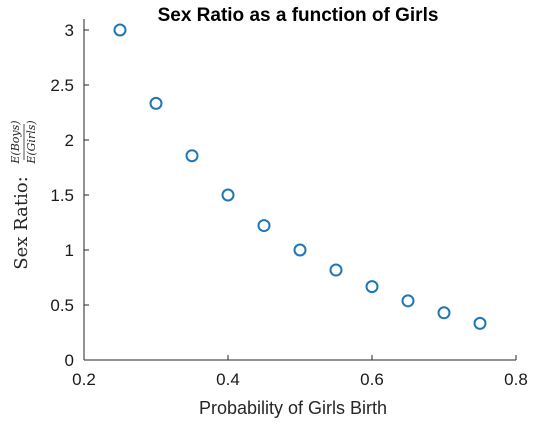 The height and width of the screenshot is (427, 540). What do you see at coordinates (516, 379) in the screenshot?
I see `x-tick-label: 0.8` at bounding box center [516, 379].